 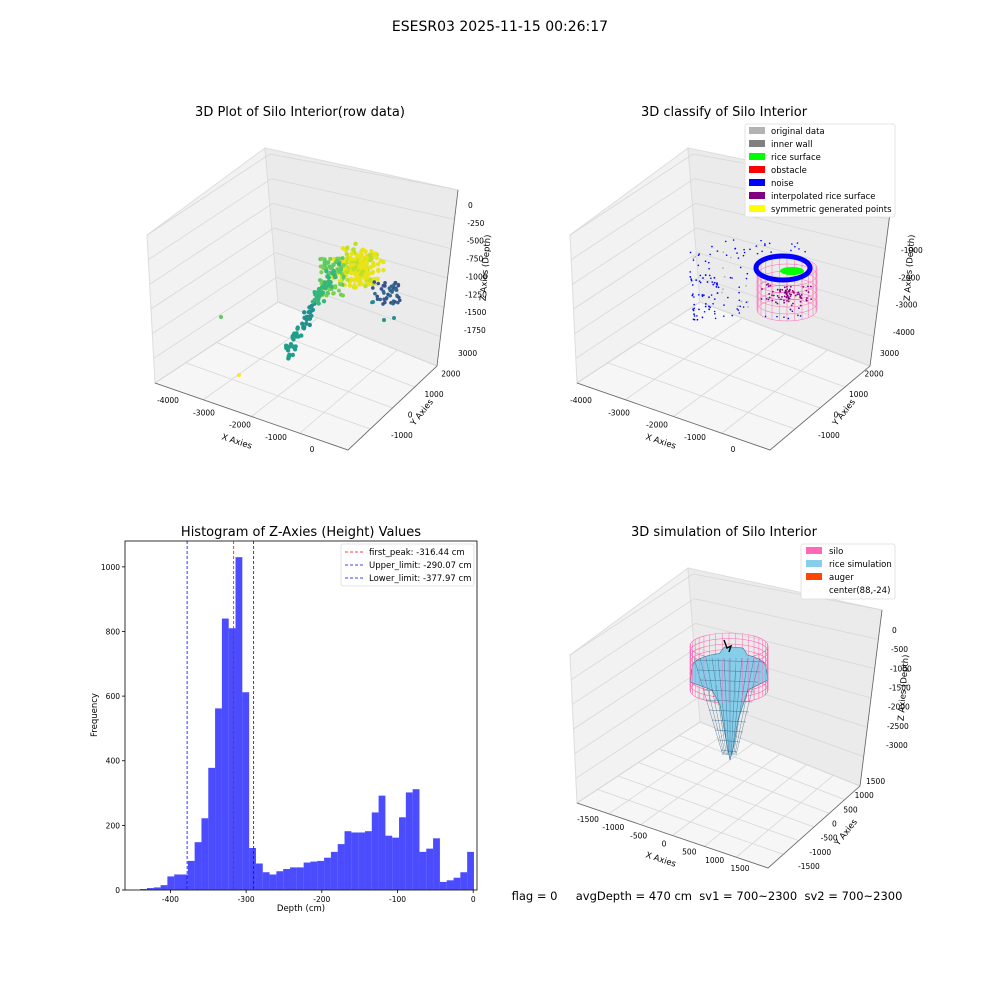 What do you see at coordinates (904, 332) in the screenshot?
I see `classify-z-tick: -4000` at bounding box center [904, 332].